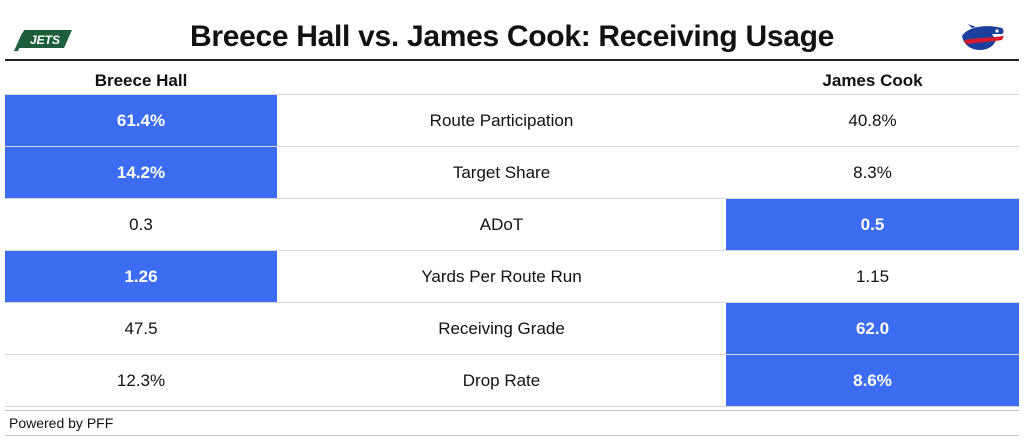  I want to click on right-value-cell: 0.5, so click(872, 224).